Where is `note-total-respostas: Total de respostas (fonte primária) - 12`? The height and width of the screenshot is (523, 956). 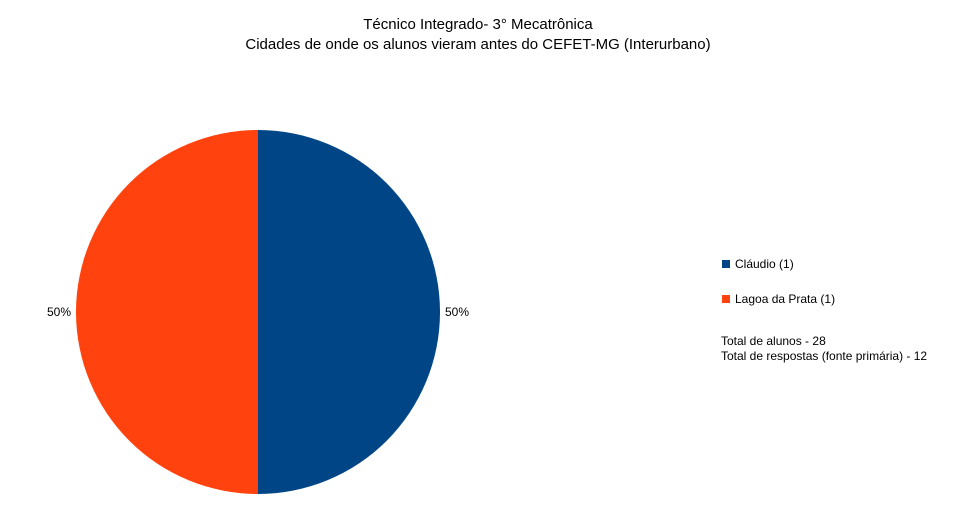
note-total-respostas: Total de respostas (fonte primária) - 12 is located at coordinates (824, 356).